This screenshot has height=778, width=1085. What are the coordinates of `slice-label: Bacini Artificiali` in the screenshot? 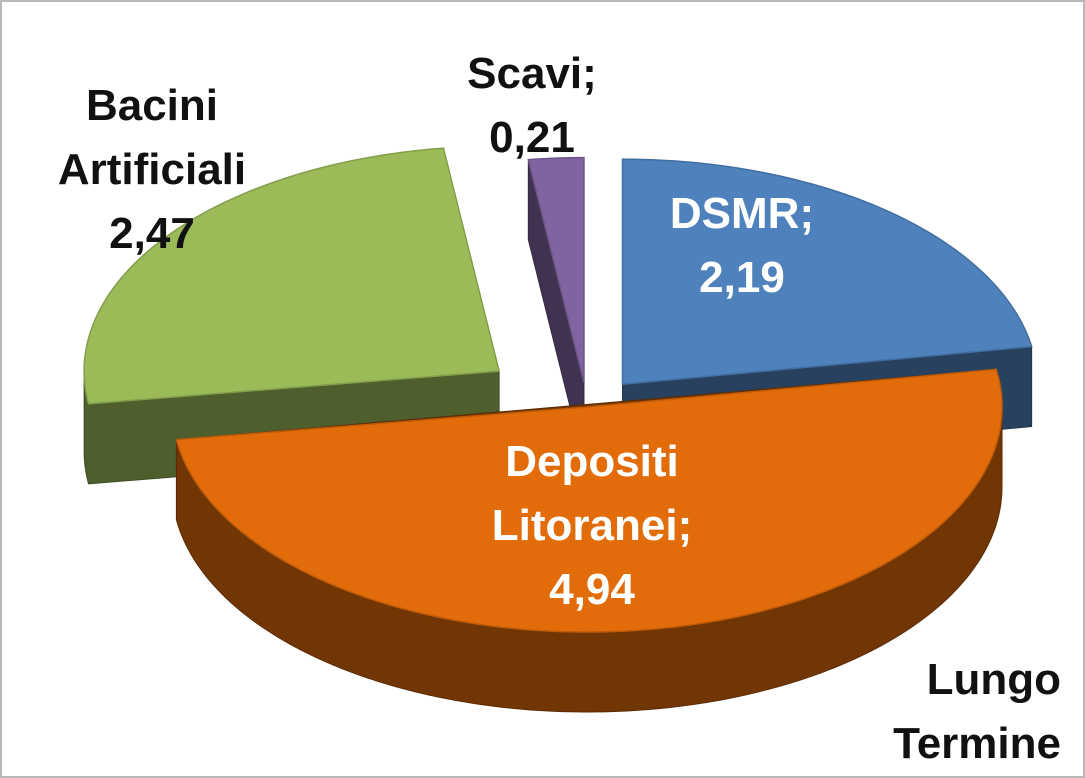 It's located at (152, 137).